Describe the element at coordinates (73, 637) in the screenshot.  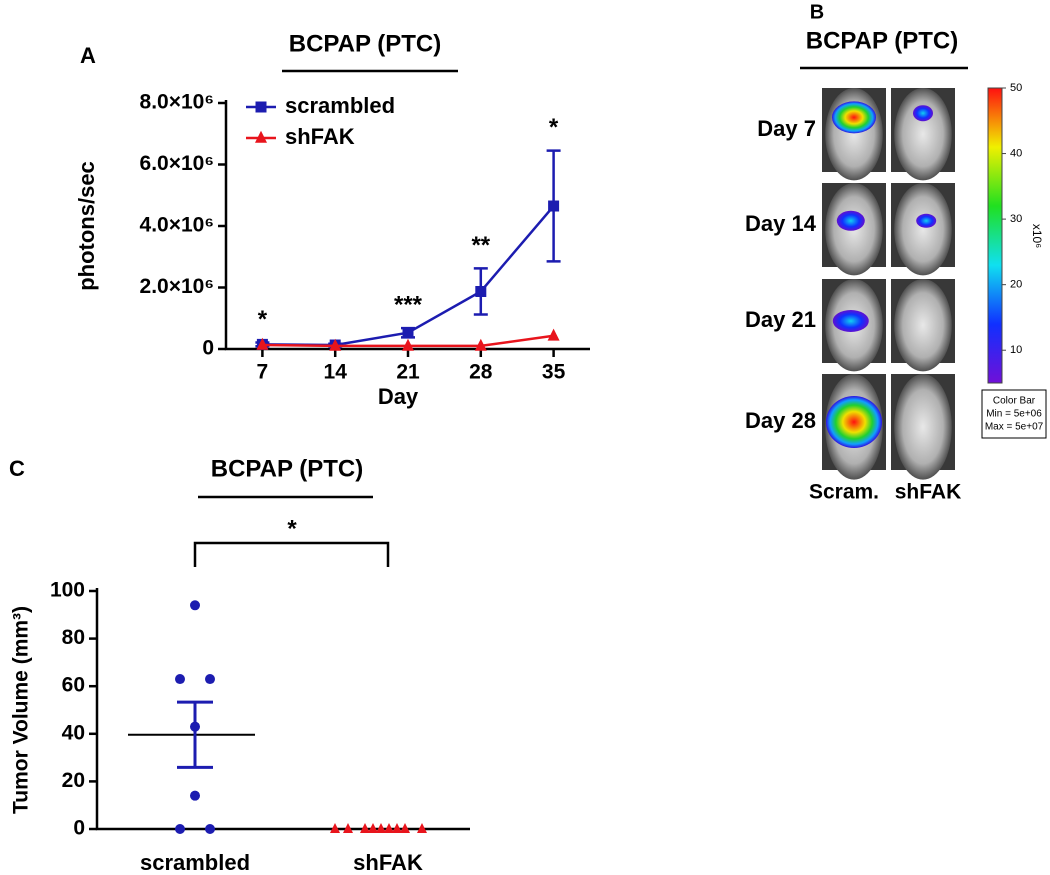
I see `y-tick-label: 80` at that location.